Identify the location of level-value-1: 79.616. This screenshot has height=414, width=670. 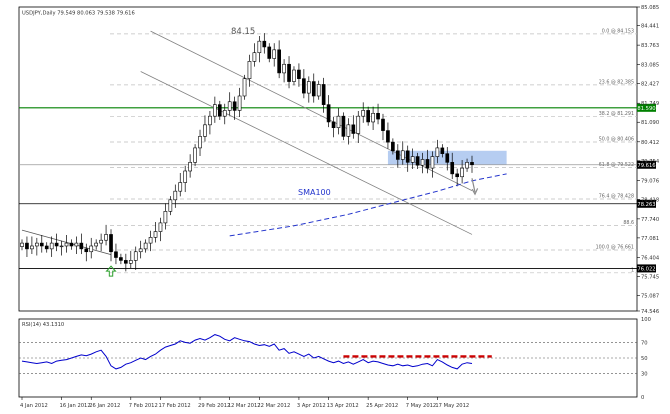
(646, 166).